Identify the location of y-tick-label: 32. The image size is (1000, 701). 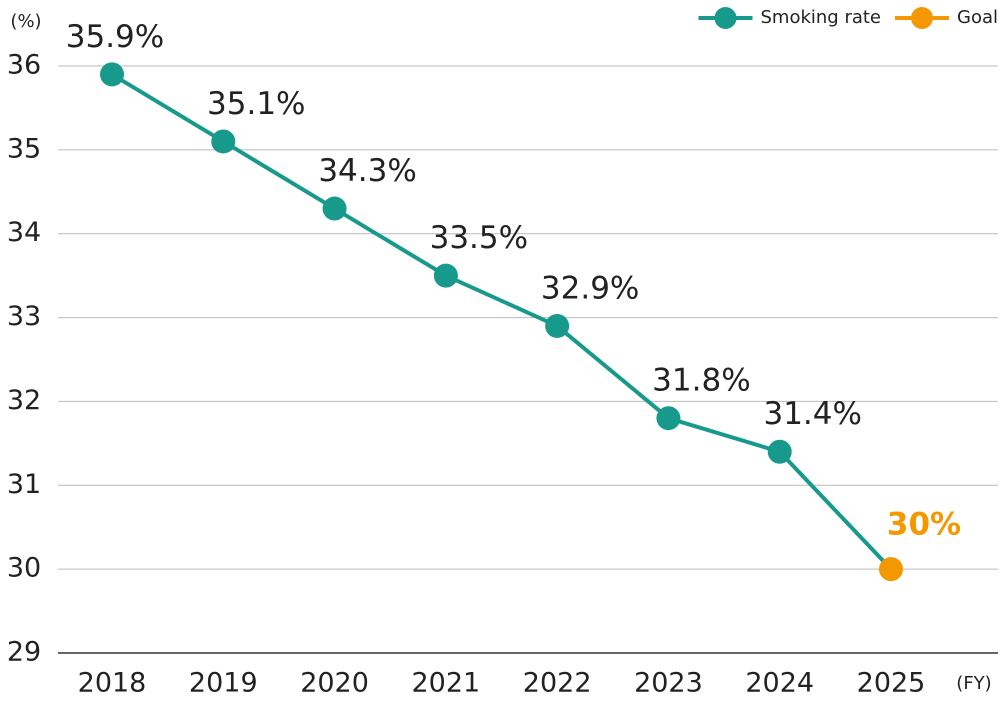
(24, 400).